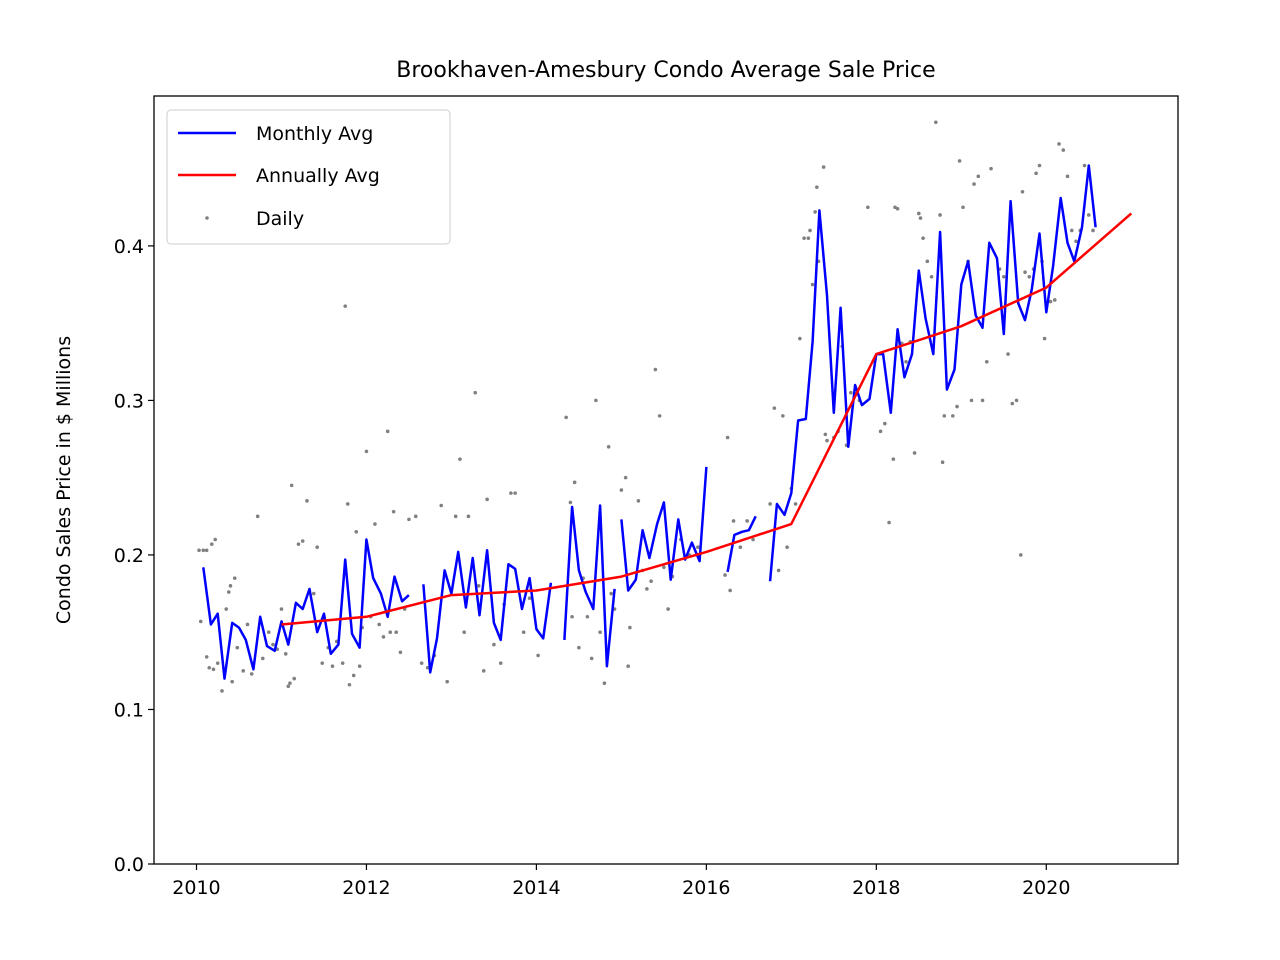 The width and height of the screenshot is (1280, 960). I want to click on y-axis: 0.0 0.1 0.2 0.3 0.4, so click(134, 556).